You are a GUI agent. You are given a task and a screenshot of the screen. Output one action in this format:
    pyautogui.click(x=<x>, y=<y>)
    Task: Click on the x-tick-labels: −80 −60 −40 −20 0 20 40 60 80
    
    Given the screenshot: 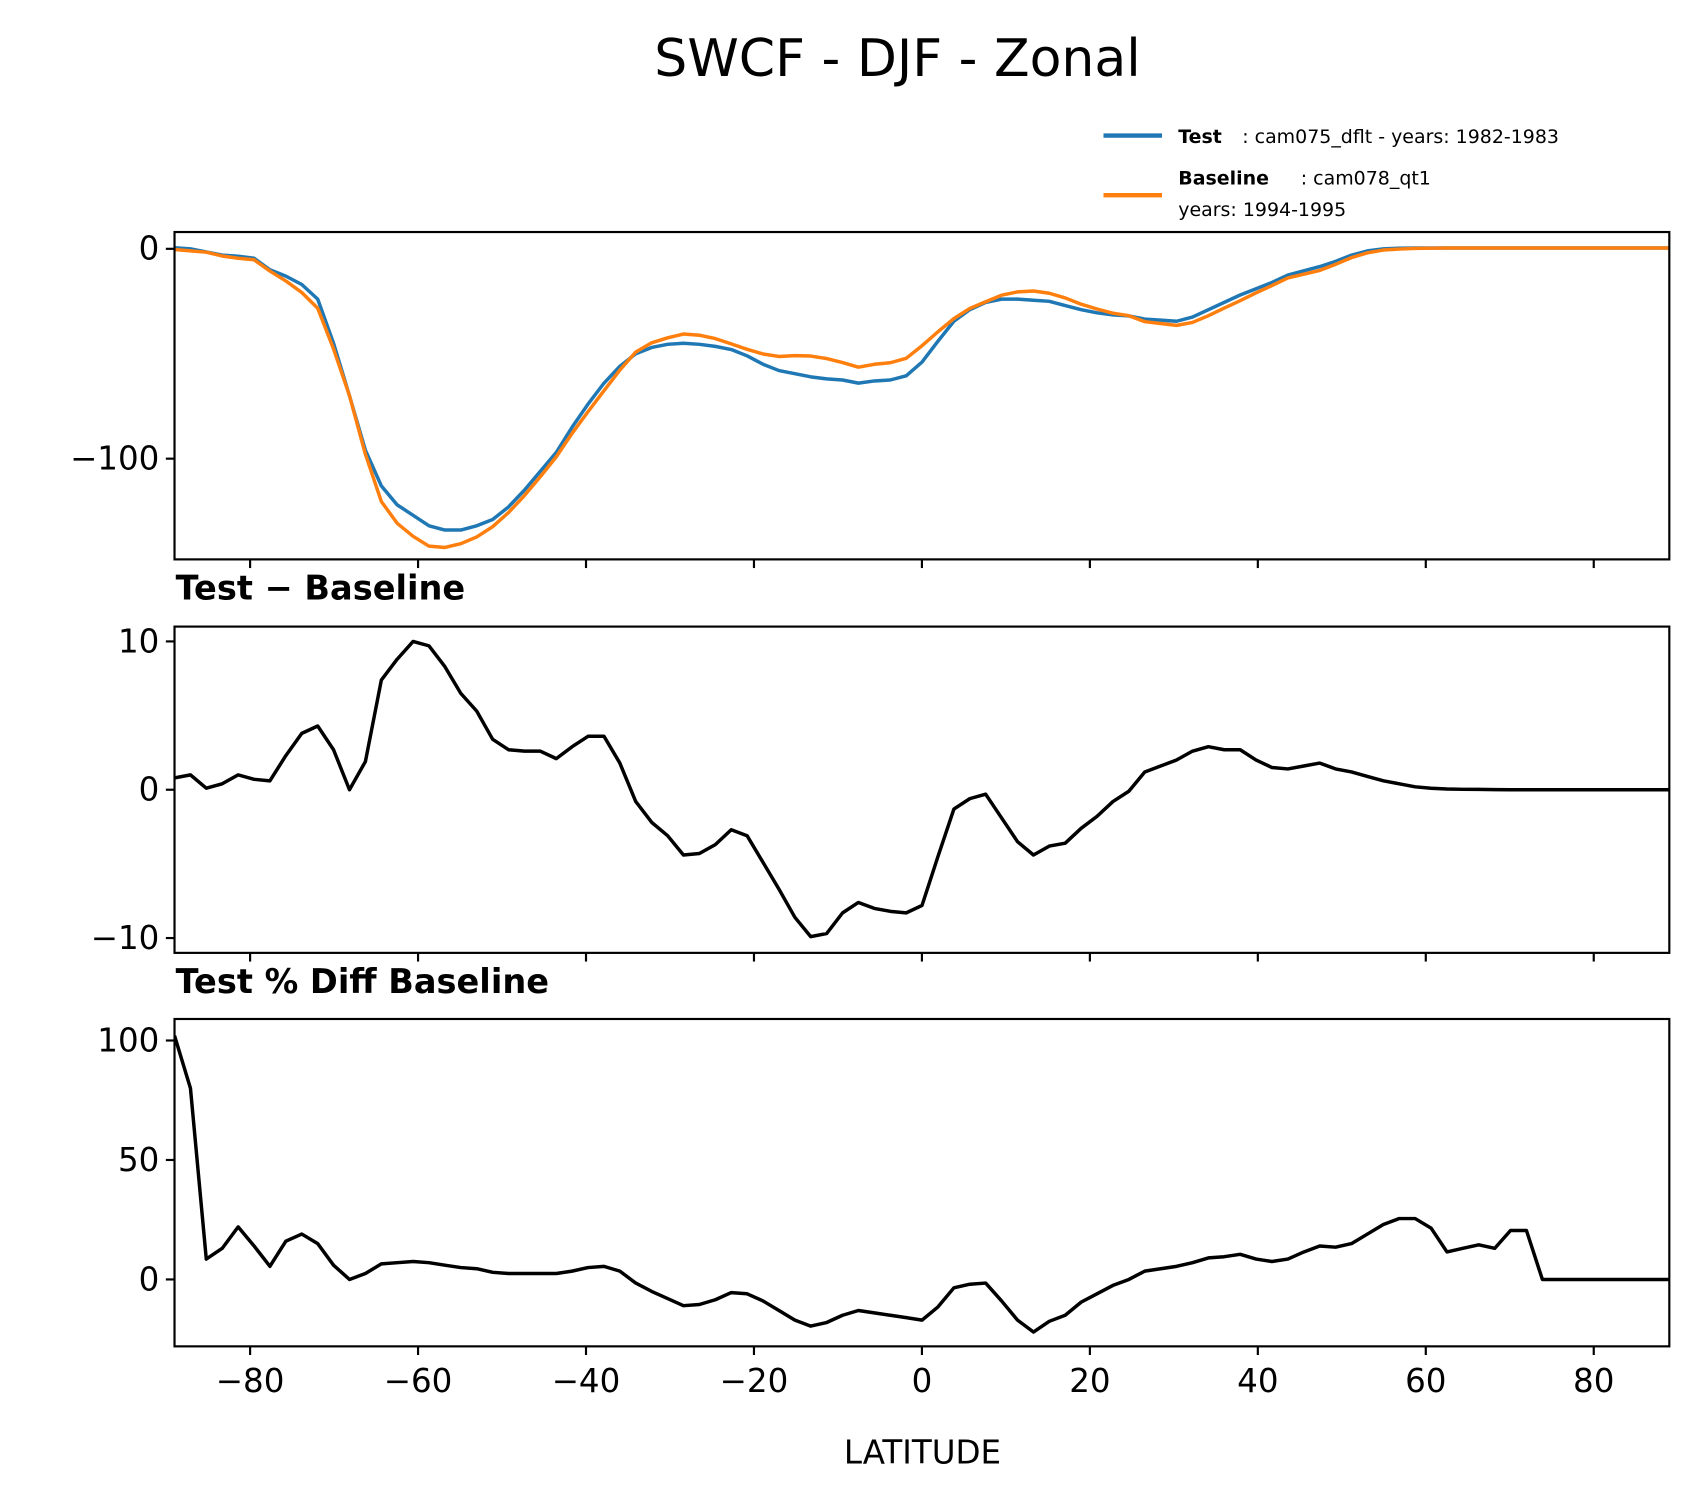 What is the action you would take?
    pyautogui.click(x=915, y=1381)
    